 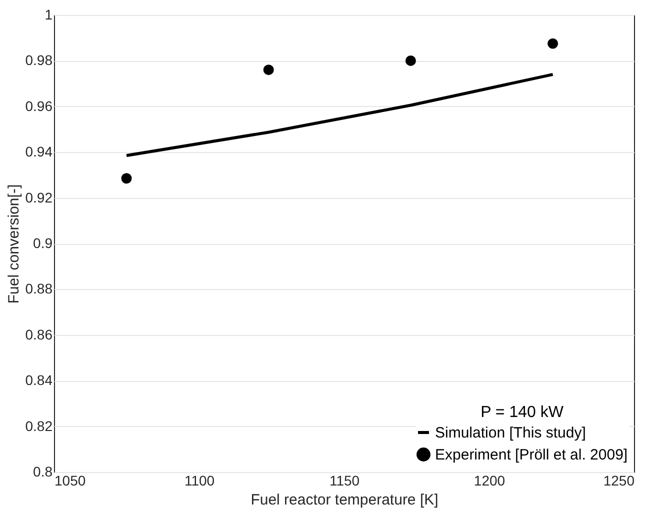 What do you see at coordinates (339, 115) in the screenshot?
I see `line-series` at bounding box center [339, 115].